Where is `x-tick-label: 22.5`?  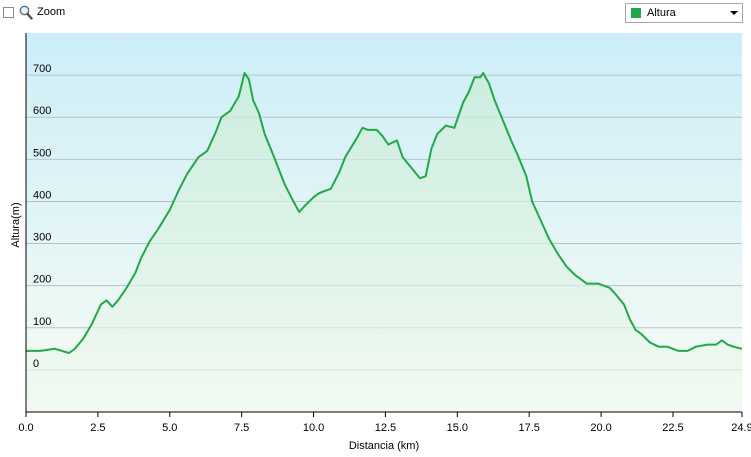
x-tick-label: 22.5 is located at coordinates (672, 428).